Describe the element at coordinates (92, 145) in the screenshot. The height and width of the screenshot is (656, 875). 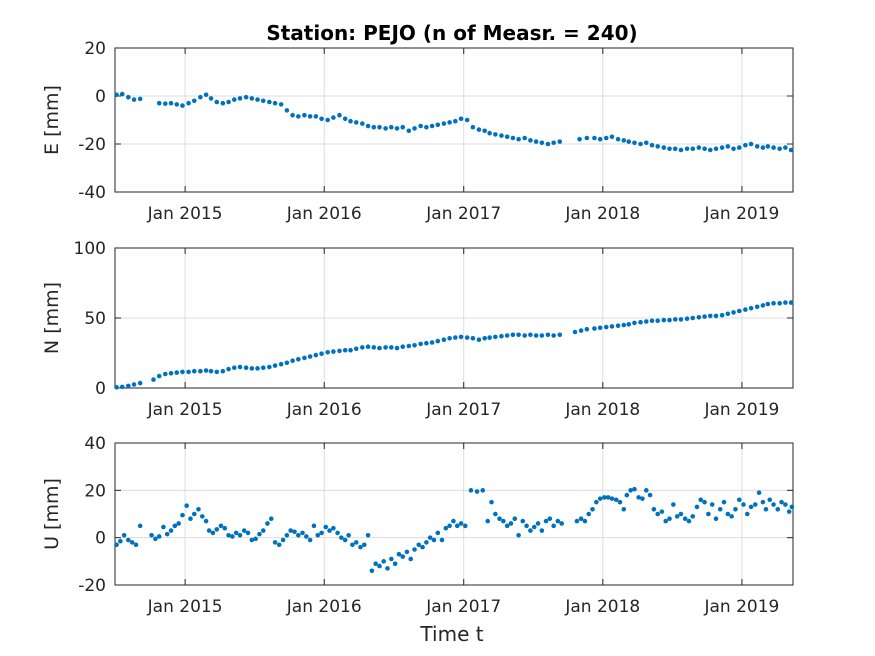
I see `y-tick-label: -20` at that location.